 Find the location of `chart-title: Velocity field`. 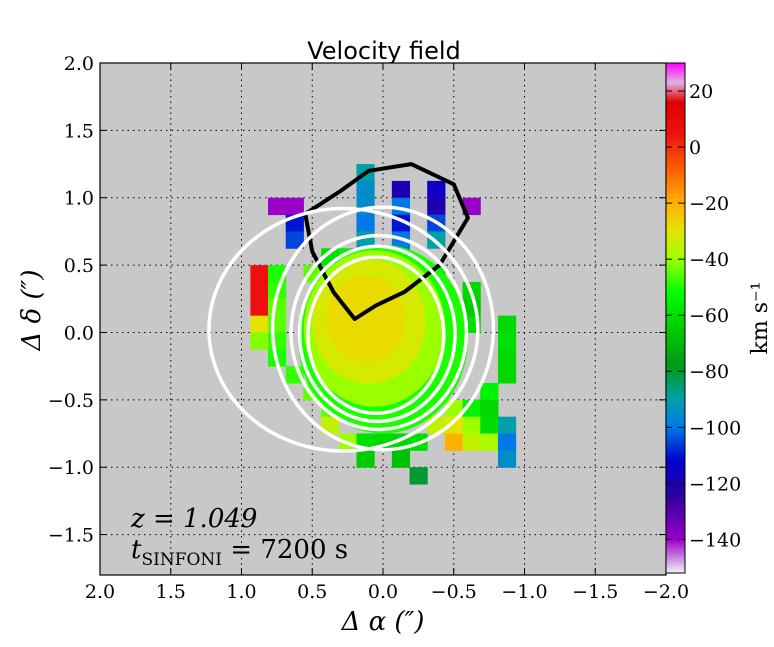

chart-title: Velocity field is located at coordinates (384, 51).